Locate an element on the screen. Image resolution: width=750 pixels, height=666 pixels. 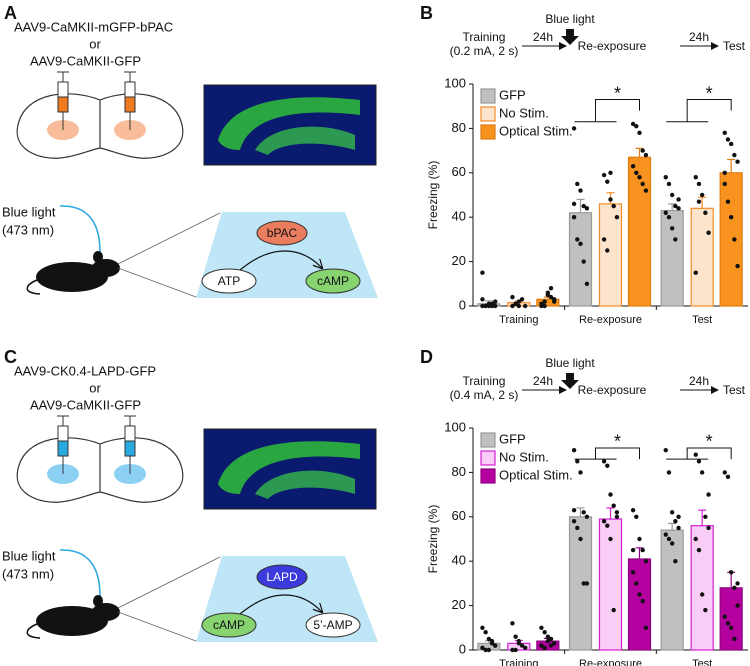
significance-label: * is located at coordinates (709, 442).